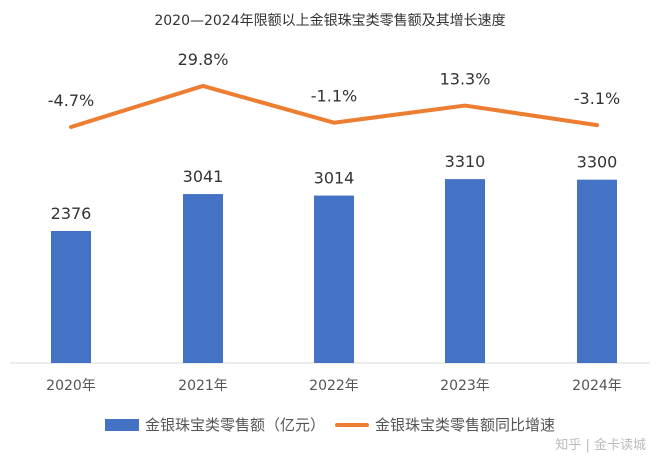  I want to click on legend-bar-swatch, so click(121, 424).